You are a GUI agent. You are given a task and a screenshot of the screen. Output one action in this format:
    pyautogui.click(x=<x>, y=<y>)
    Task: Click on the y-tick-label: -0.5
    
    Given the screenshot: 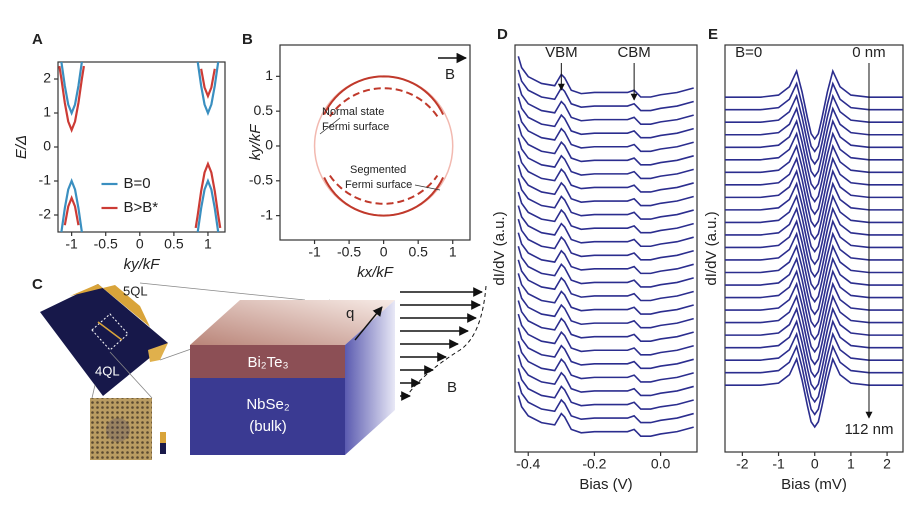 What is the action you would take?
    pyautogui.click(x=261, y=180)
    